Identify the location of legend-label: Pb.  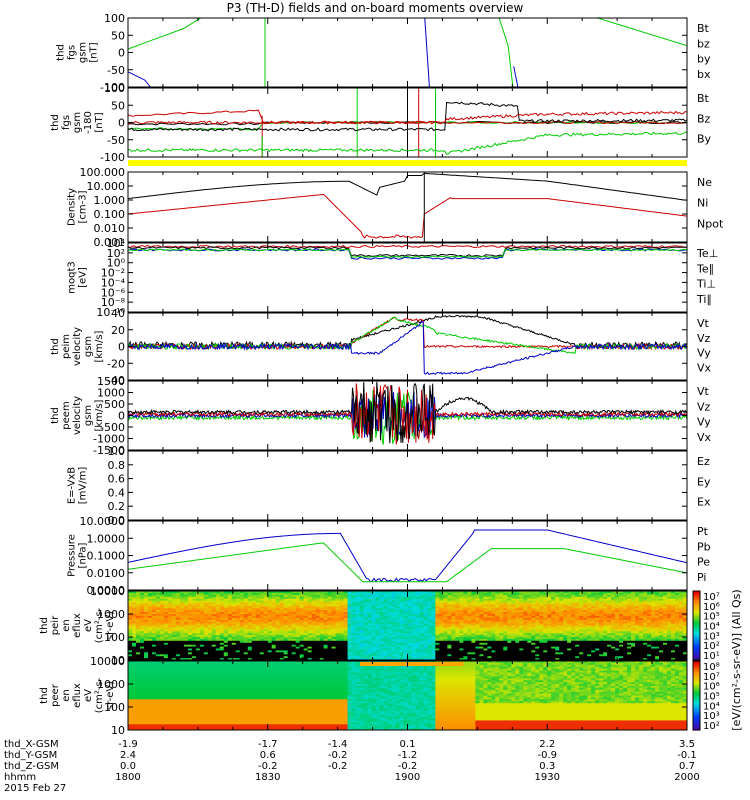
(704, 546).